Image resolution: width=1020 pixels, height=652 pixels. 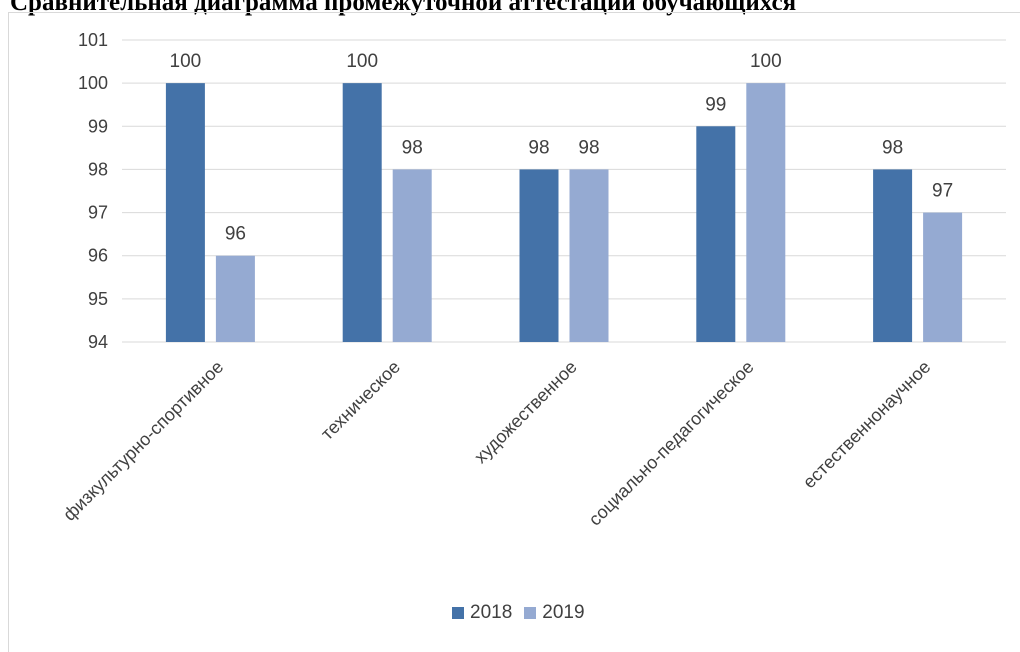 I want to click on y-tick-label: 94, so click(x=98, y=342).